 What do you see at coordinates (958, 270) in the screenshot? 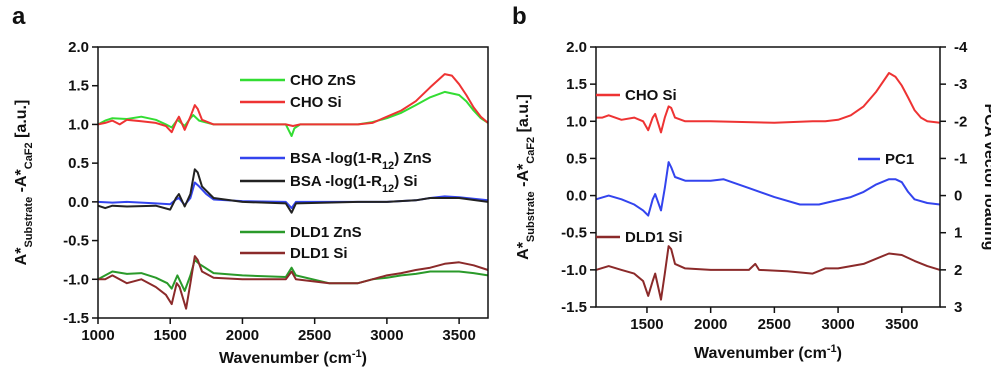
I see `y2-tick-label: 2` at bounding box center [958, 270].